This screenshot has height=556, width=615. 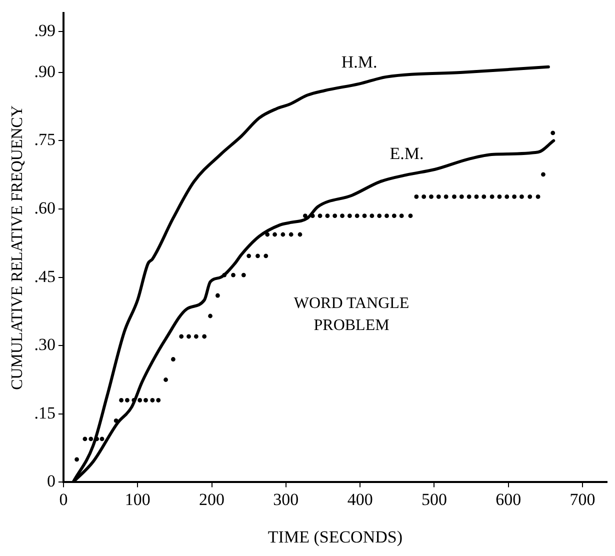 What do you see at coordinates (45, 71) in the screenshot?
I see `y-tick-label: .90` at bounding box center [45, 71].